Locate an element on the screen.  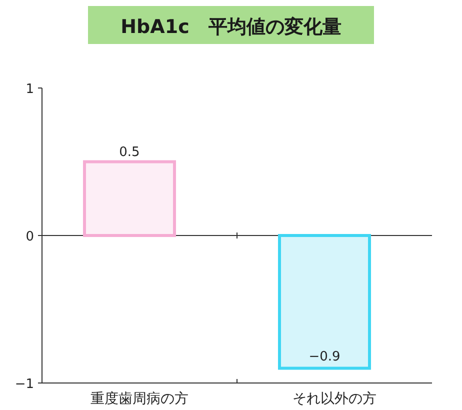
x-tick-label: それ以外の方 is located at coordinates (334, 399).